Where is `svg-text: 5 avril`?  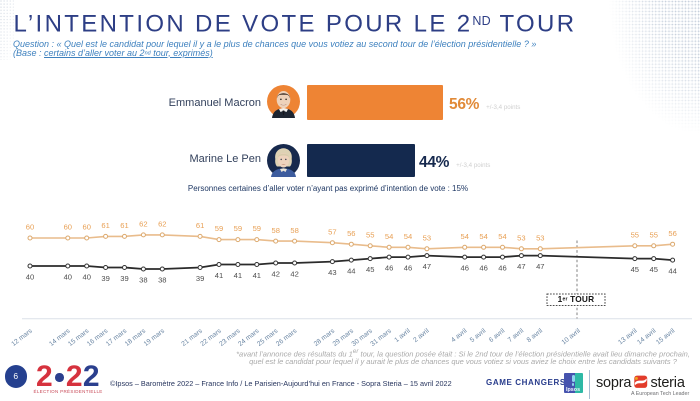
svg-text: 5 avril is located at coordinates (478, 335).